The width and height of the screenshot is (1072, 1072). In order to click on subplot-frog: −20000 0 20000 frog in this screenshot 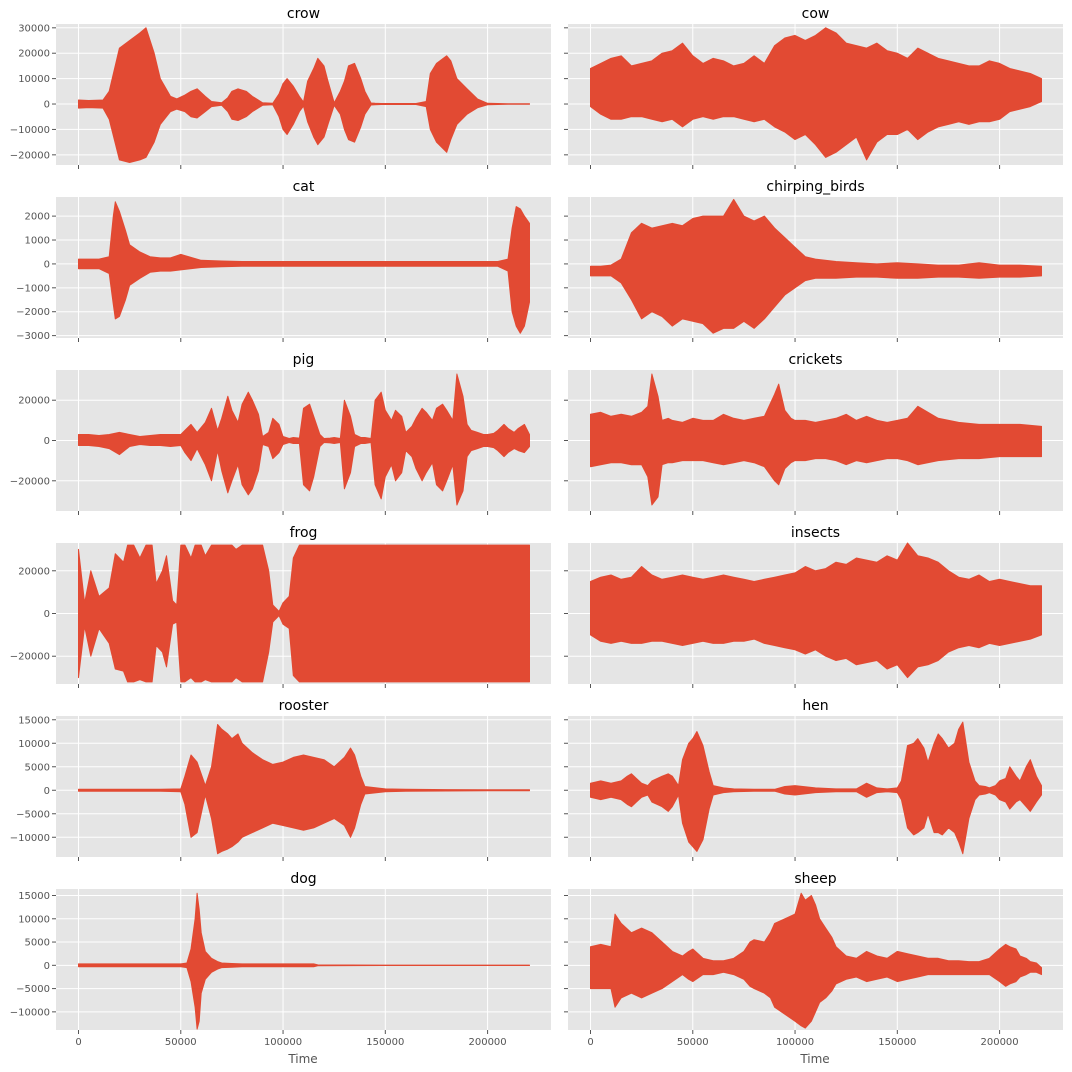, I will do `click(280, 606)`.